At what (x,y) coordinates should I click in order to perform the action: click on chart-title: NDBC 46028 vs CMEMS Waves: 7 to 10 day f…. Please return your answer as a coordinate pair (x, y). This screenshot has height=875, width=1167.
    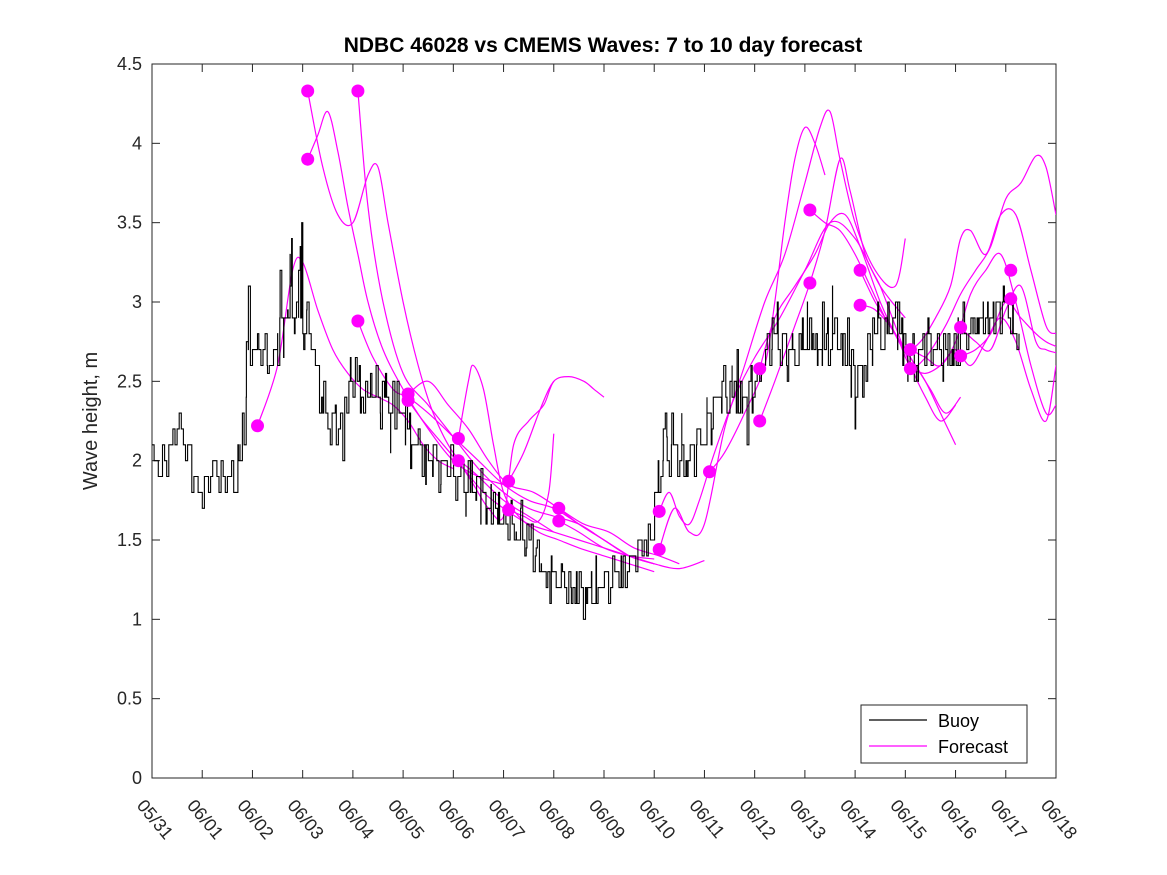
    Looking at the image, I should click on (603, 45).